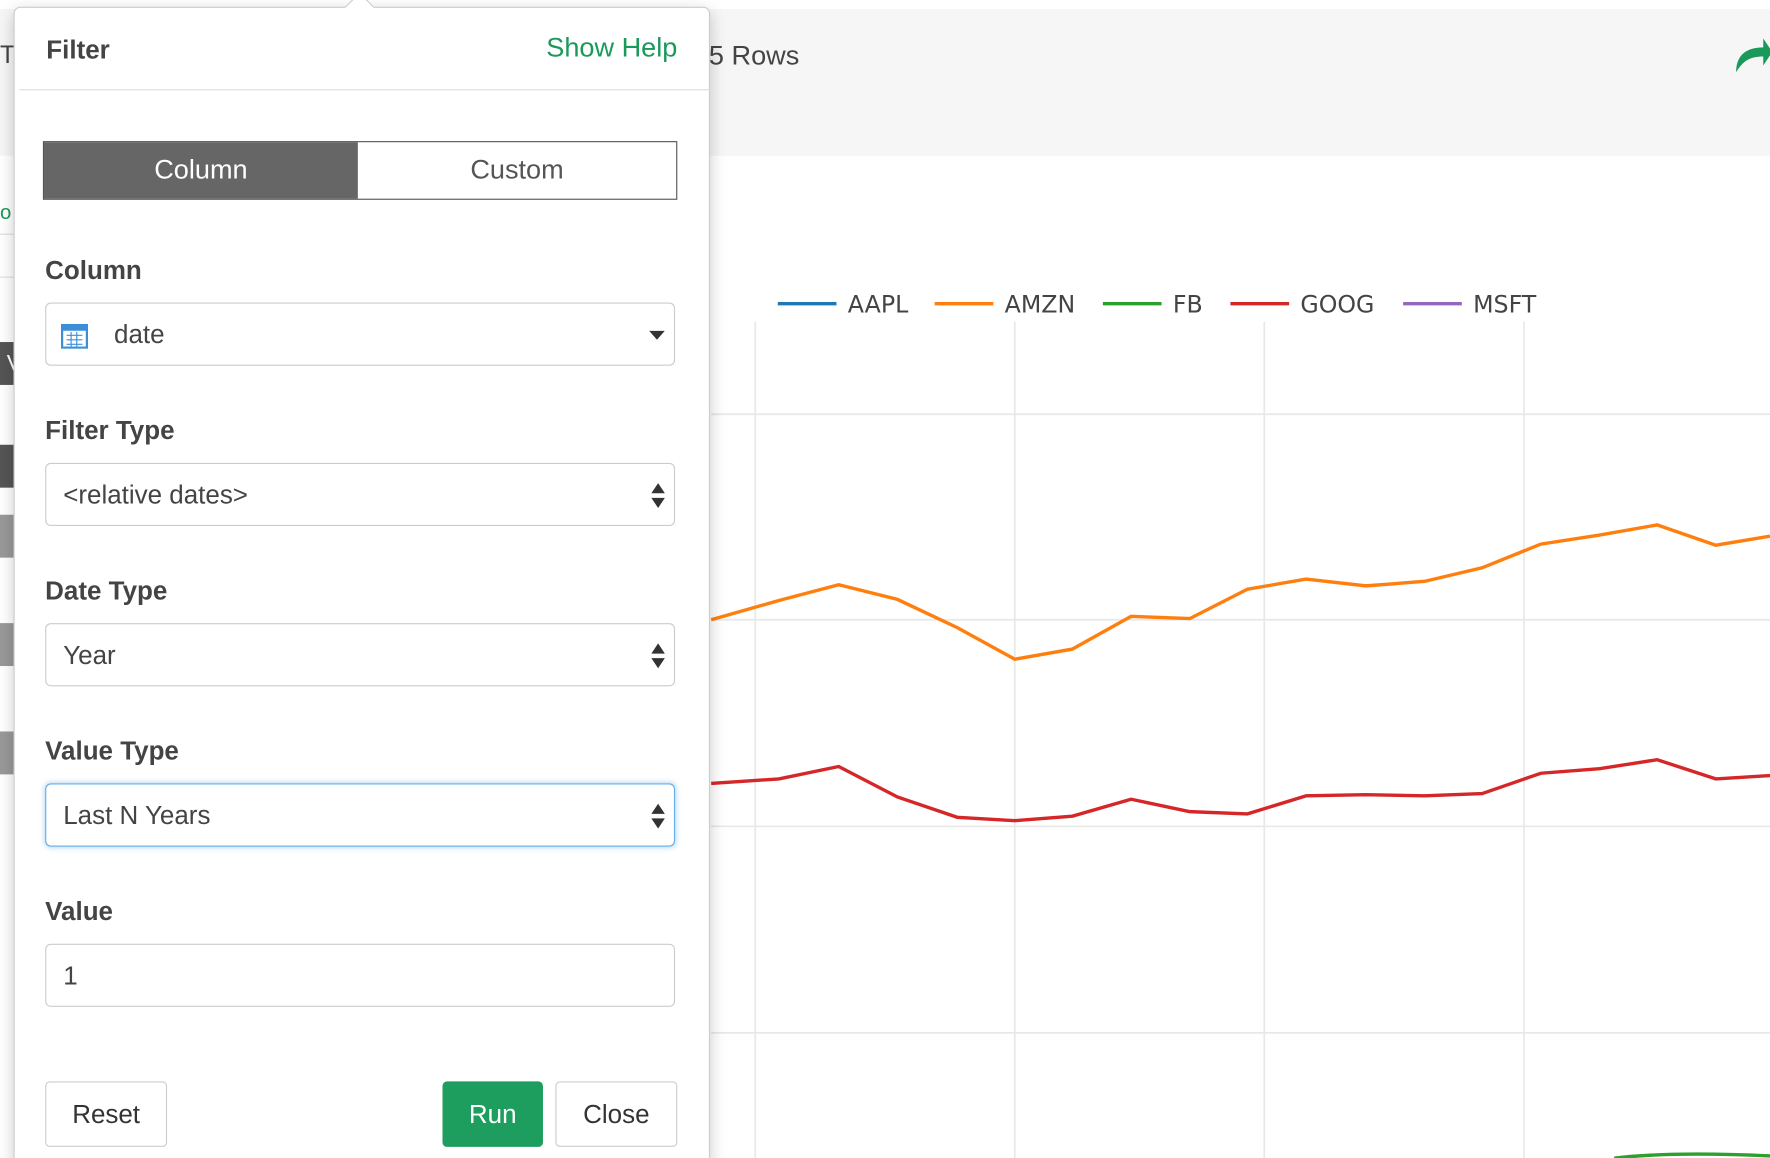 The width and height of the screenshot is (1770, 1158). Describe the element at coordinates (78, 49) in the screenshot. I see `popover-title: Filter` at that location.